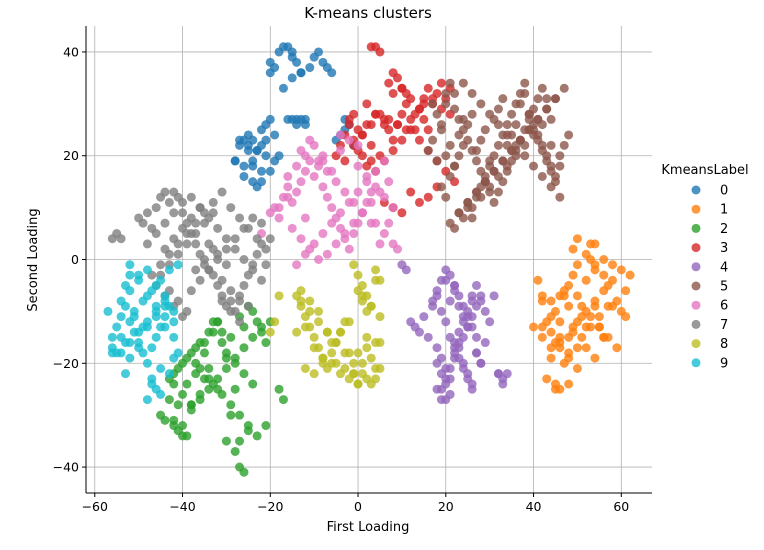 Image resolution: width=764 pixels, height=550 pixels. Describe the element at coordinates (498, 155) in the screenshot. I see `cluster-5-points` at that location.